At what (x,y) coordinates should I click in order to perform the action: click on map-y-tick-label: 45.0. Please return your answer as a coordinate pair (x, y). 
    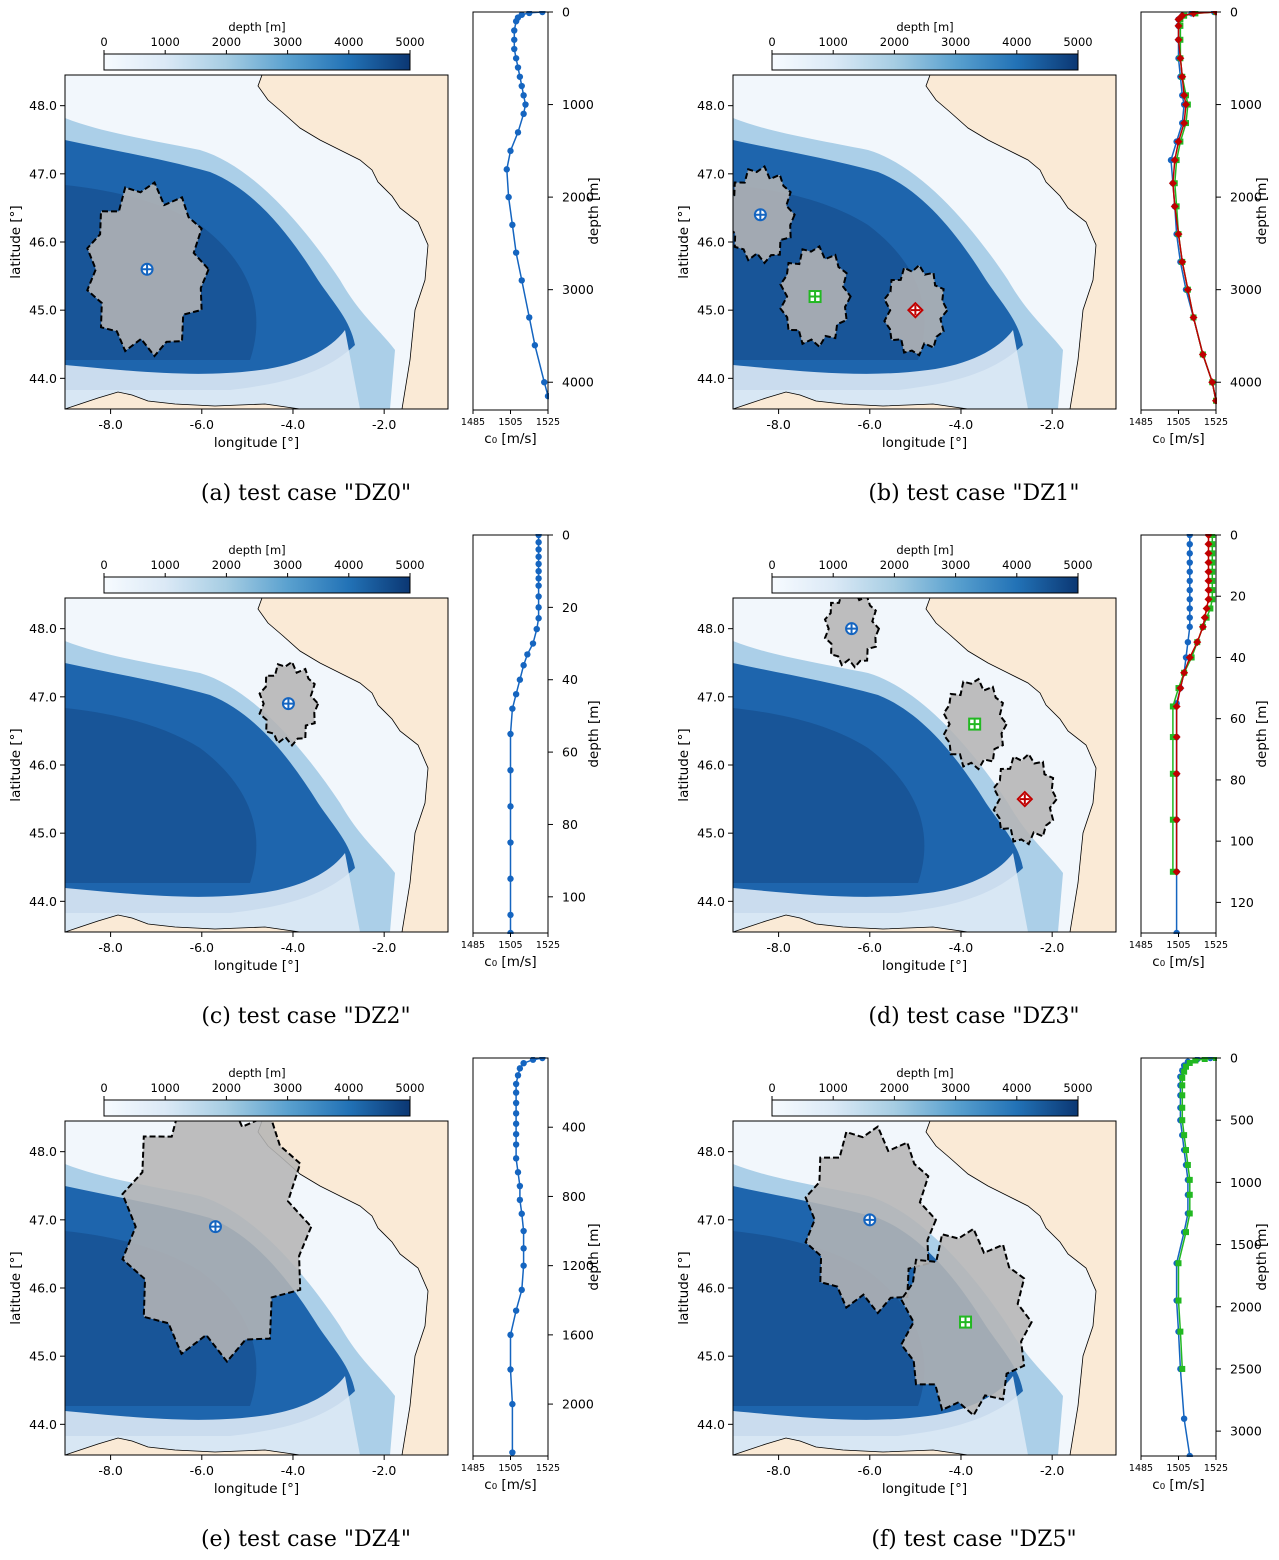
    Looking at the image, I should click on (43, 833).